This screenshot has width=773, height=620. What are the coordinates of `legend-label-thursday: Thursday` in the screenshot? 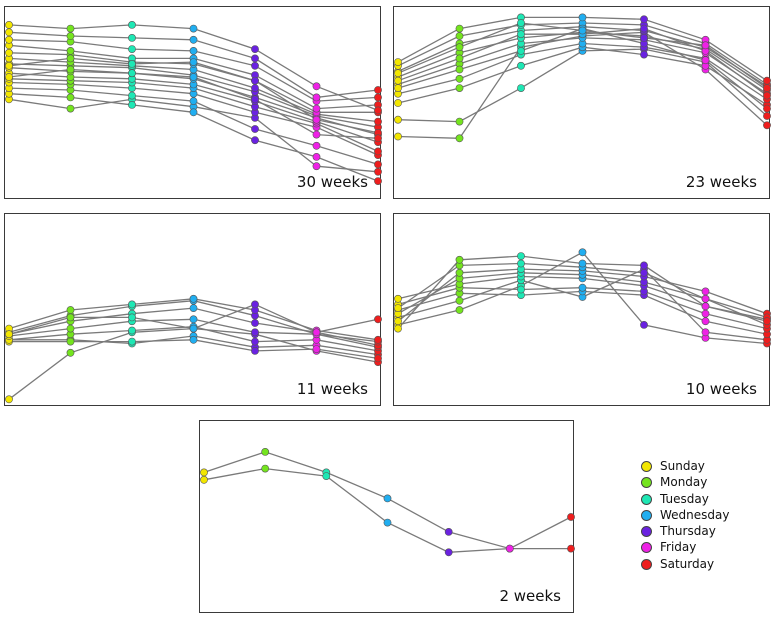 It's located at (688, 531).